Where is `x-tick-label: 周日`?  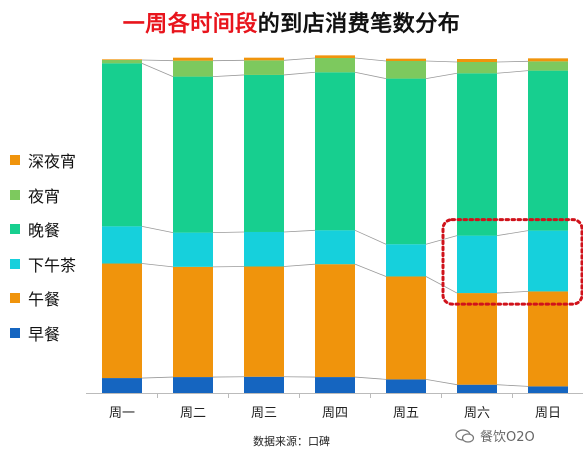
x-tick-label: 周日 is located at coordinates (548, 413).